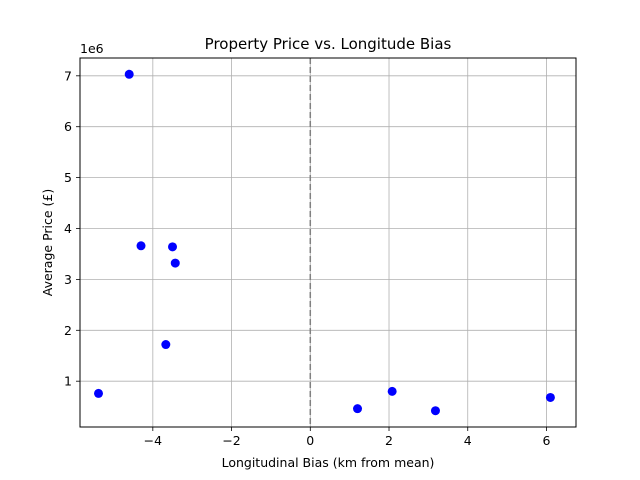 Image resolution: width=640 pixels, height=480 pixels. Describe the element at coordinates (92, 48) in the screenshot. I see `y-axis-offset-label: 1e6` at that location.